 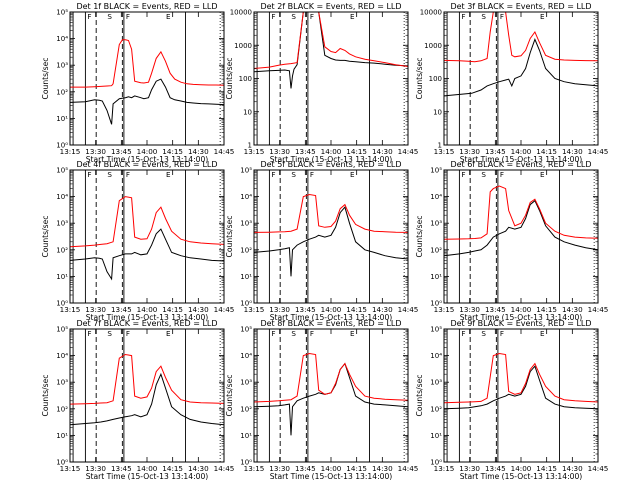 I want to click on panel-title: Det 1f BLACK = Events, RED = LLD, so click(x=146, y=6).